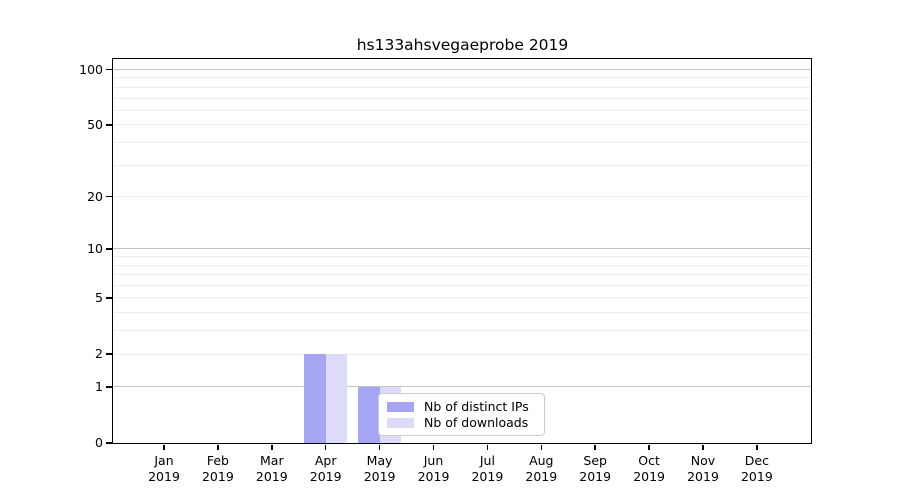 This screenshot has width=900, height=500. Describe the element at coordinates (756, 468) in the screenshot. I see `x-tick-label: Dec 2019` at that location.